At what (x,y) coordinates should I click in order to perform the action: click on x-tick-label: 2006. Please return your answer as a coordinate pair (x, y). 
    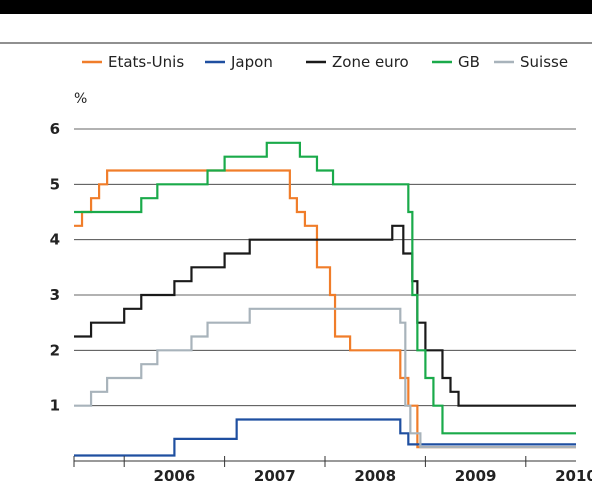
    Looking at the image, I should click on (175, 476).